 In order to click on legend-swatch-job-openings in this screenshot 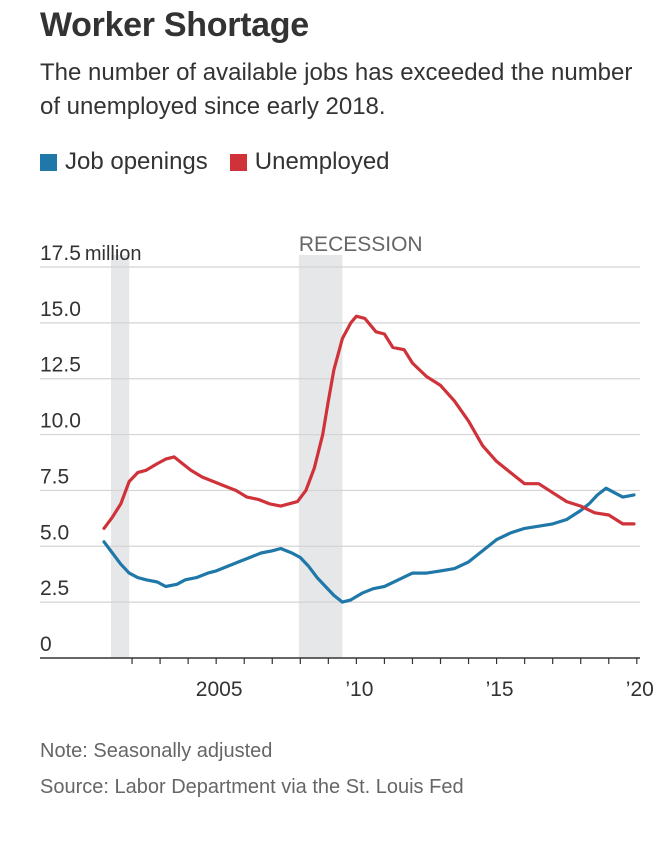, I will do `click(48, 162)`.